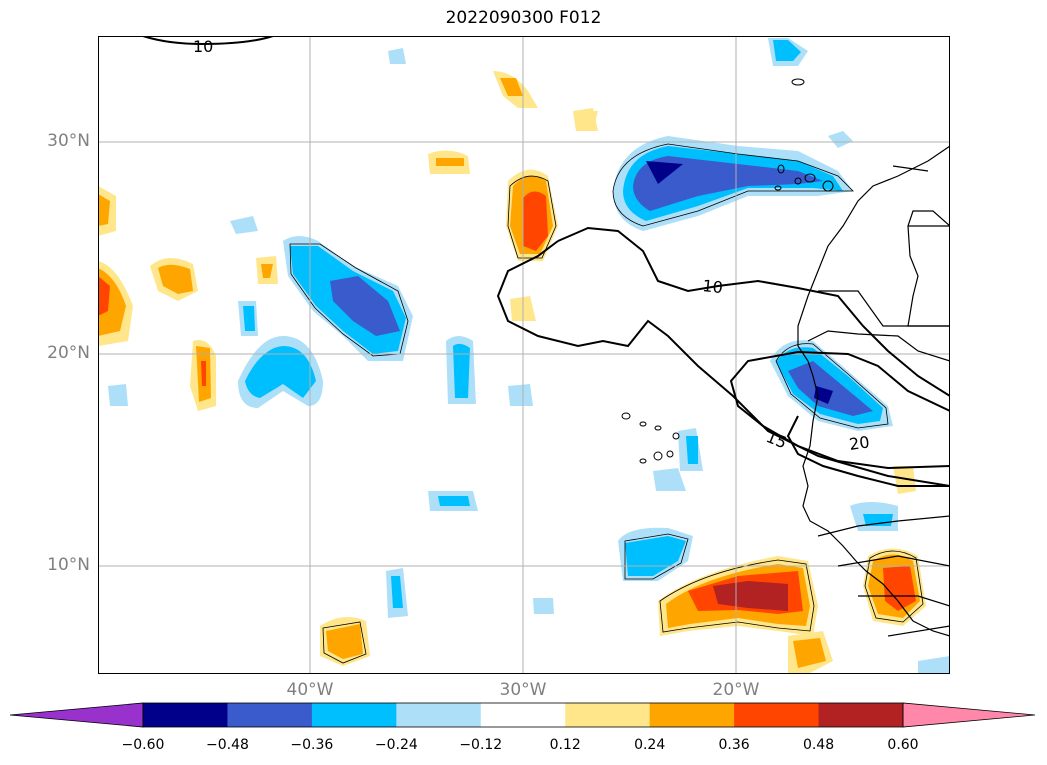 The height and width of the screenshot is (765, 1047). Describe the element at coordinates (818, 745) in the screenshot. I see `colorbar-tick-label: 0.48` at that location.